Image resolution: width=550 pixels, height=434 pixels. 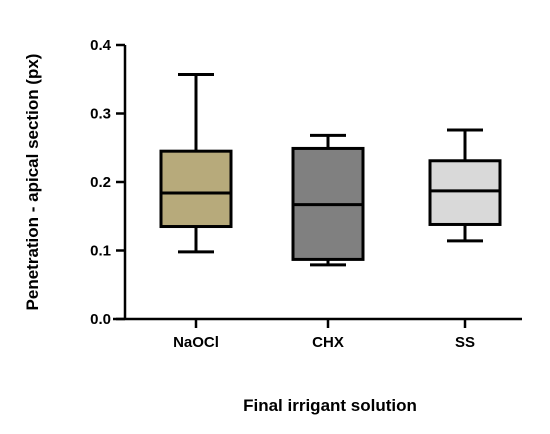 I want to click on y-tick-label: 0.1, so click(x=100, y=251).